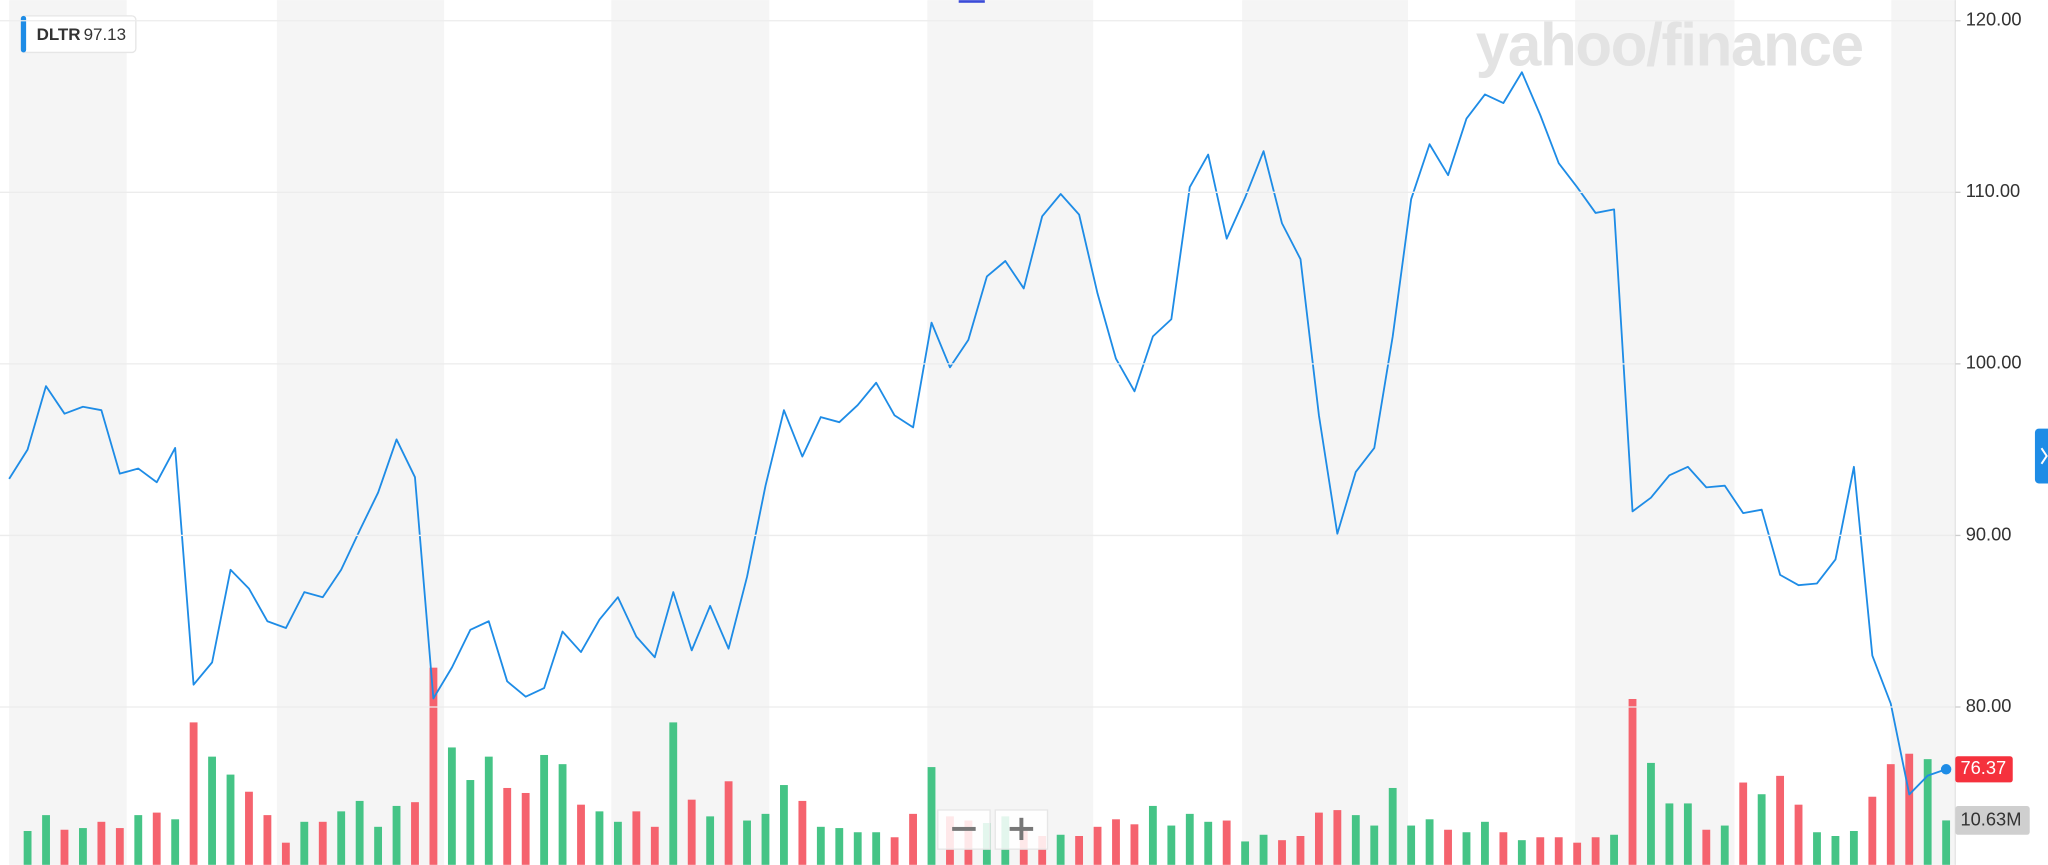  Describe the element at coordinates (1994, 19) in the screenshot. I see `y-tick-label: 120.00` at that location.